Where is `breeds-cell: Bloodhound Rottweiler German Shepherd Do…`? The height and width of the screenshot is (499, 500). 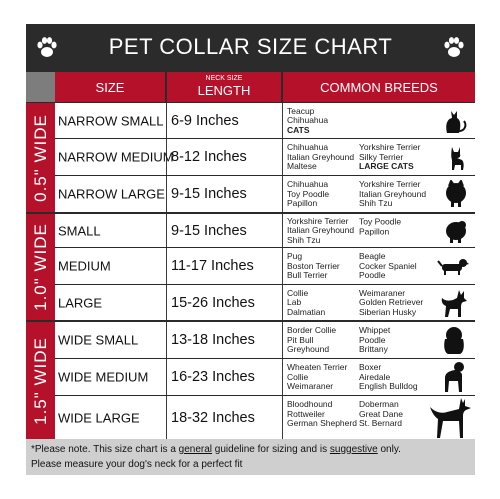 breeds-cell: Bloodhound Rottweiler German Shepherd Do… is located at coordinates (379, 417).